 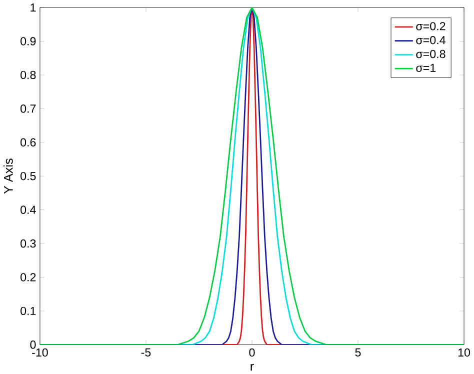 What do you see at coordinates (431, 54) in the screenshot?
I see `legend-label: σ=0.8` at bounding box center [431, 54].